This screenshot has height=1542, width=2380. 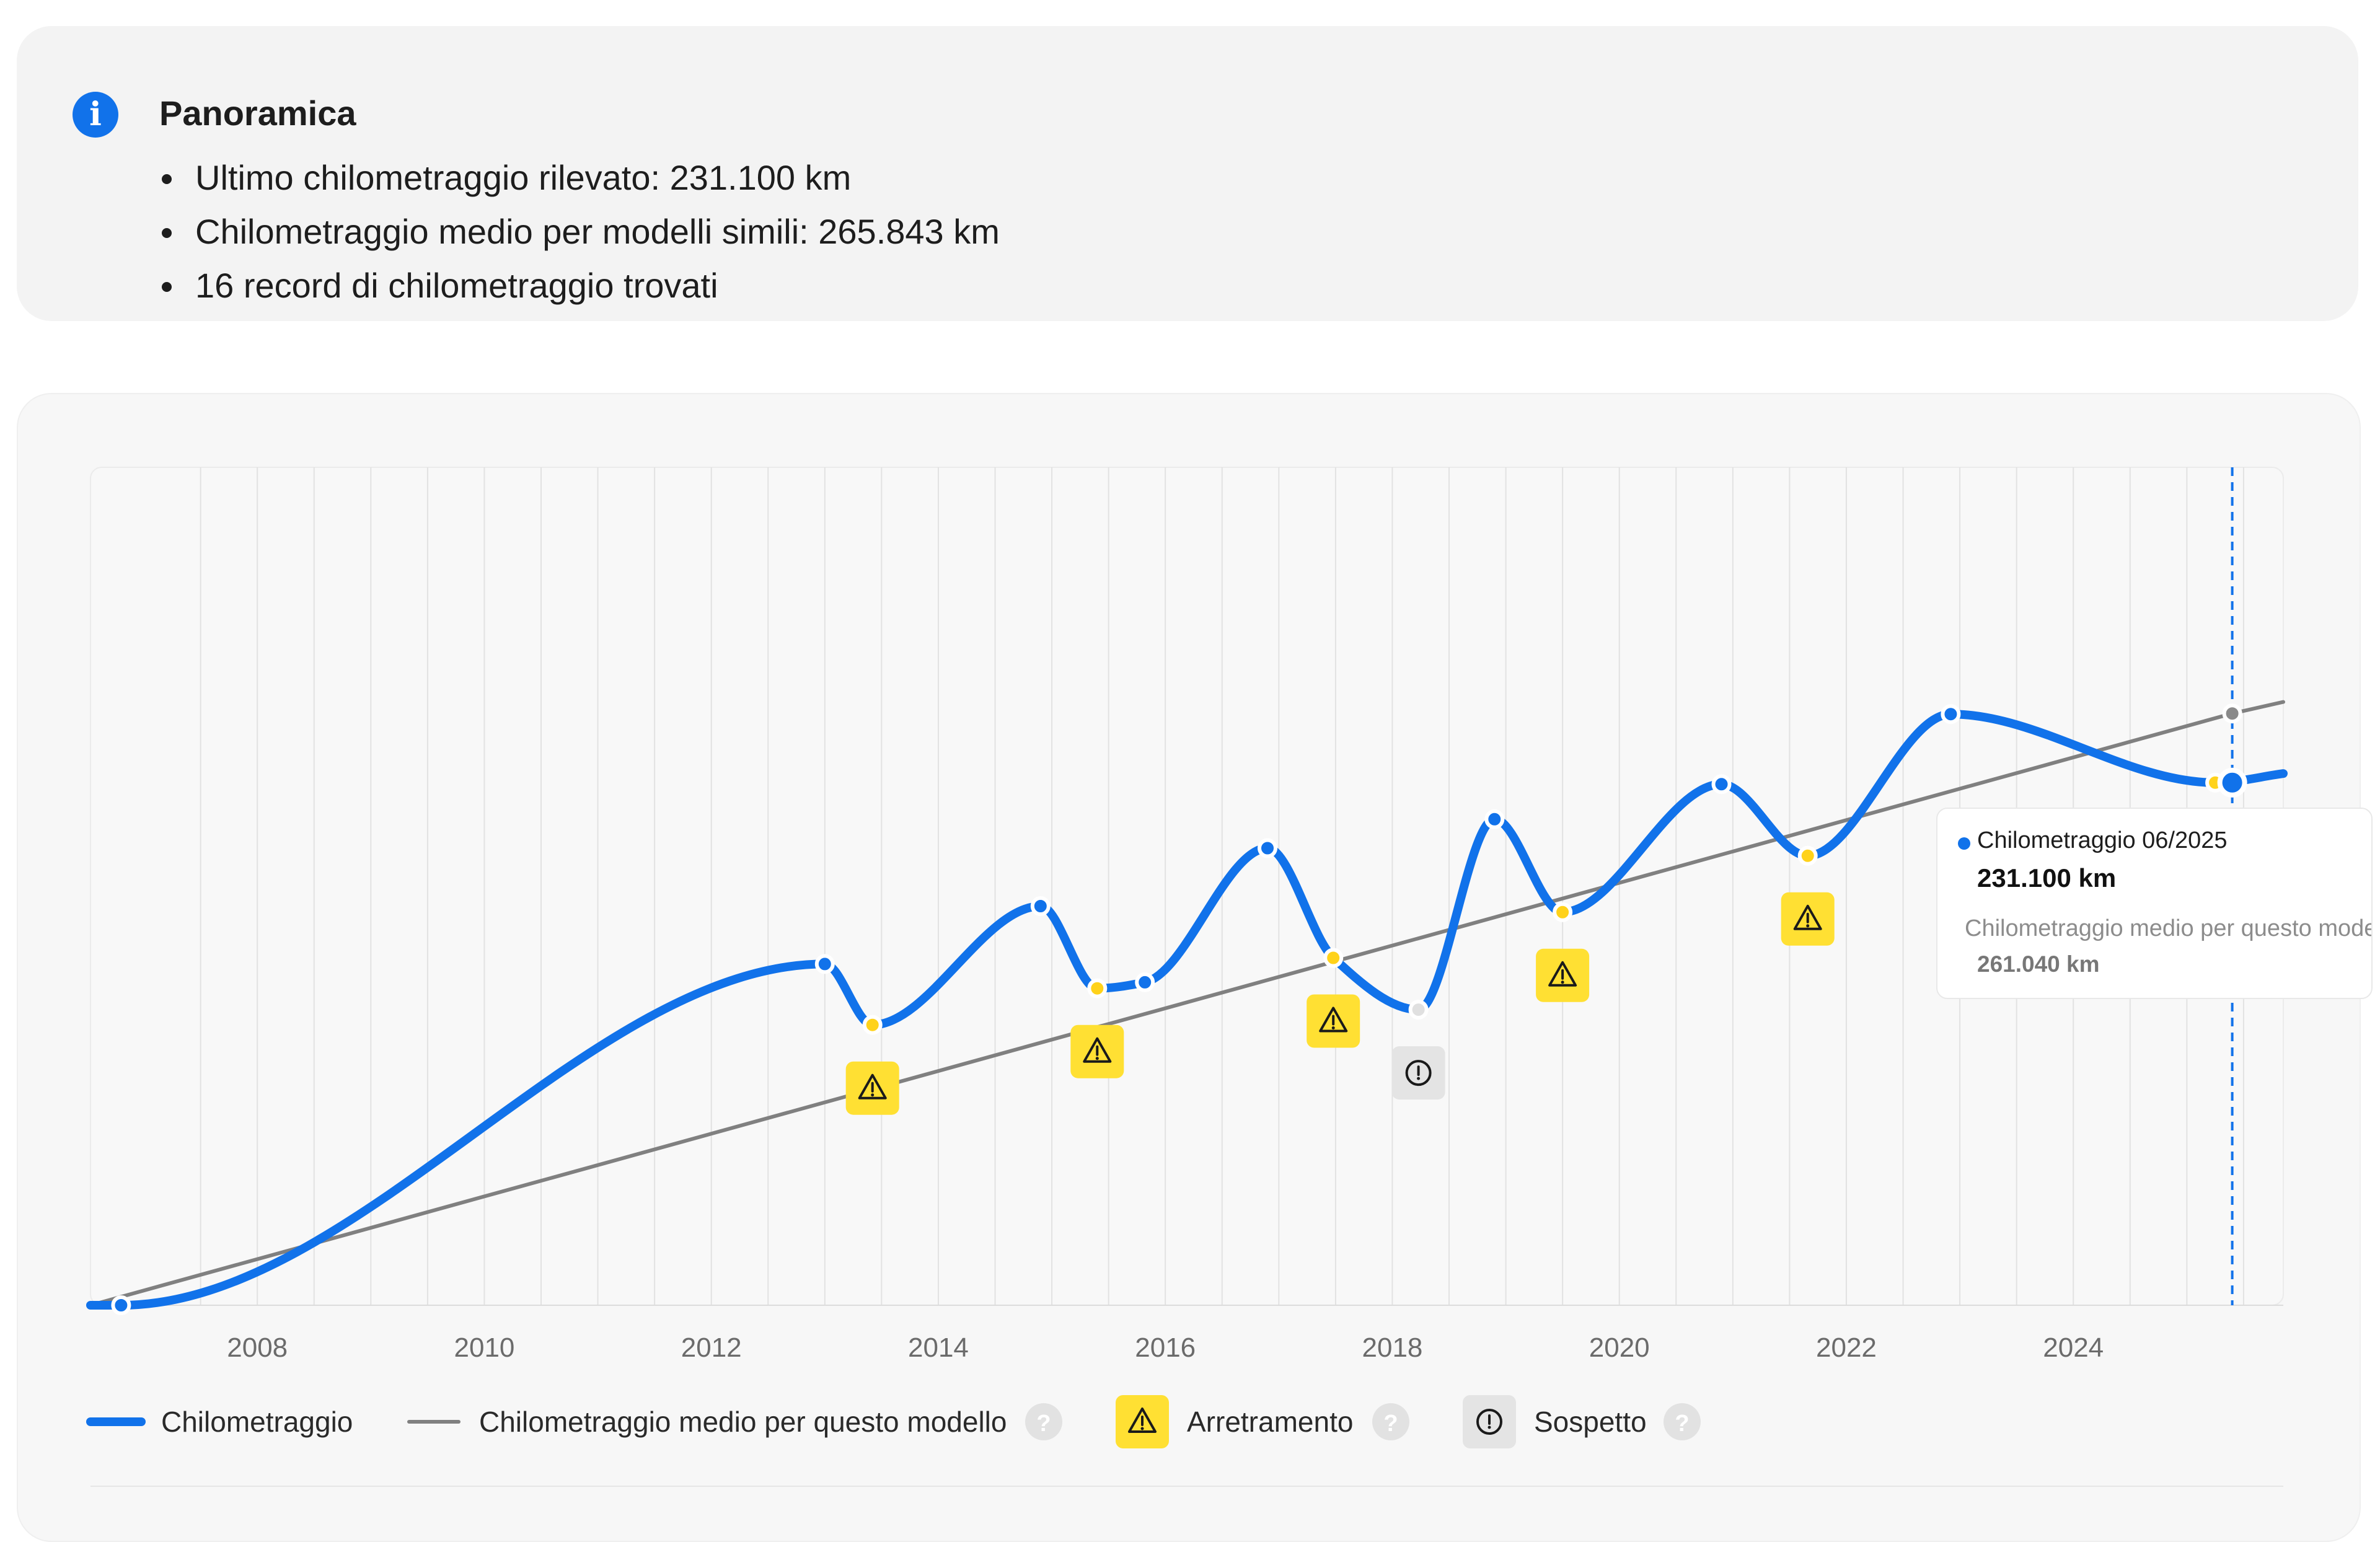 I want to click on overview-item-record-count: 16 record di chilometraggio trovati, so click(x=579, y=288).